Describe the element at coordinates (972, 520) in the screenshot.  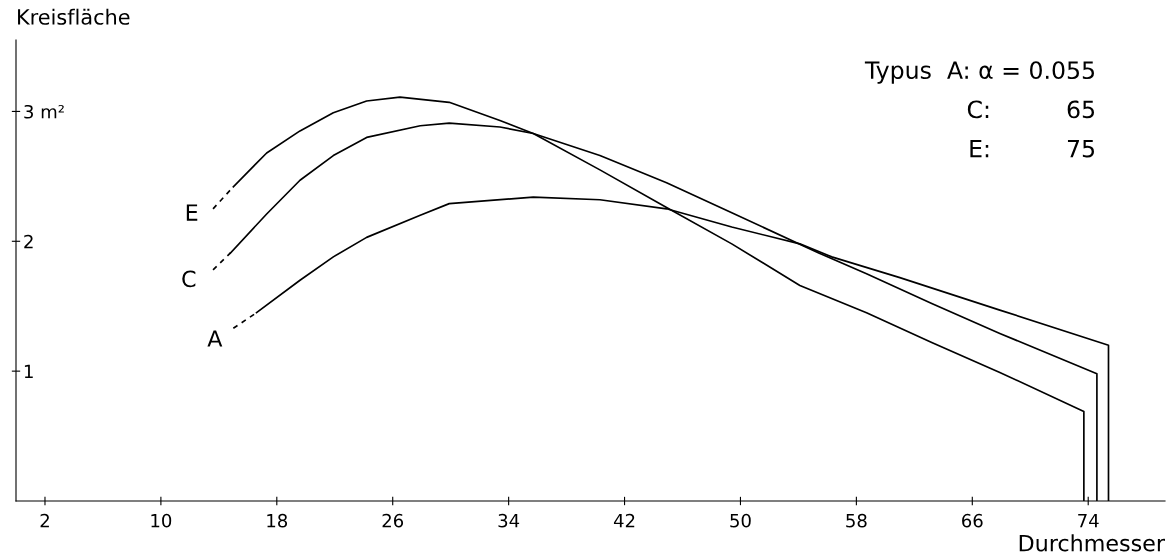
I see `x-tick-label: 66` at that location.